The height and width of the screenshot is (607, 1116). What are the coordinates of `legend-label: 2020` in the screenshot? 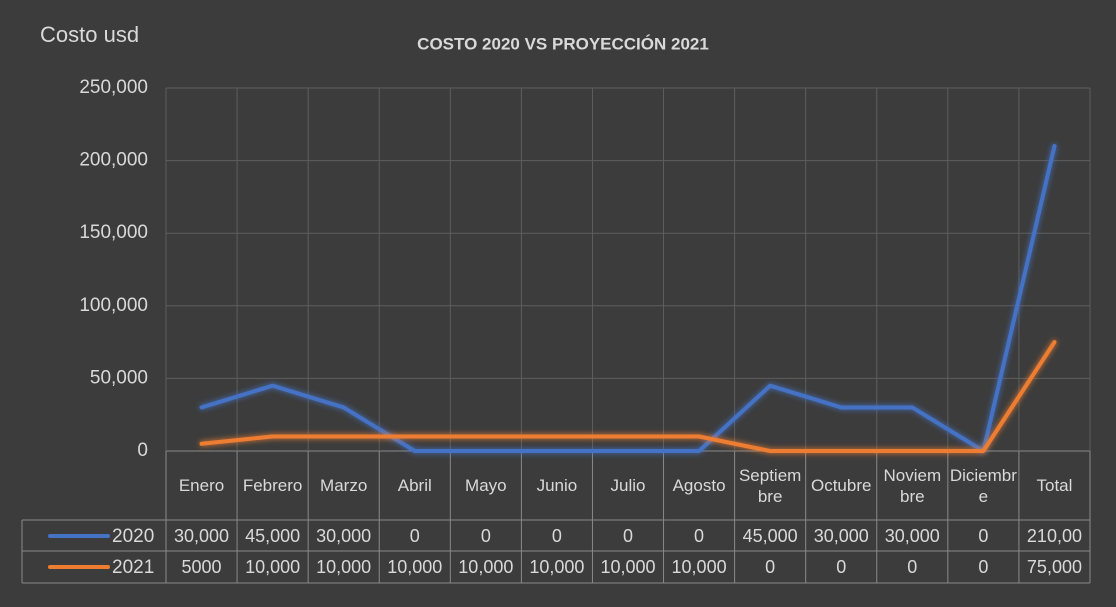 It's located at (133, 536).